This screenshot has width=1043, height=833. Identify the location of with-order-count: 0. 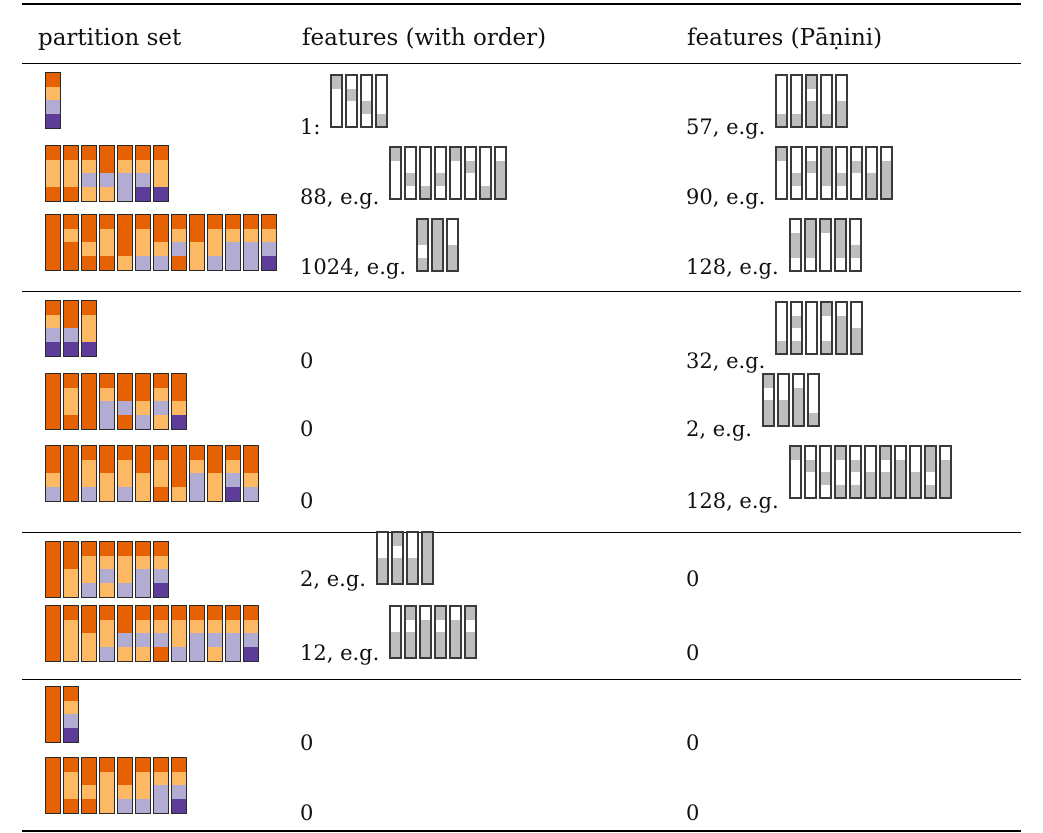
(307, 743).